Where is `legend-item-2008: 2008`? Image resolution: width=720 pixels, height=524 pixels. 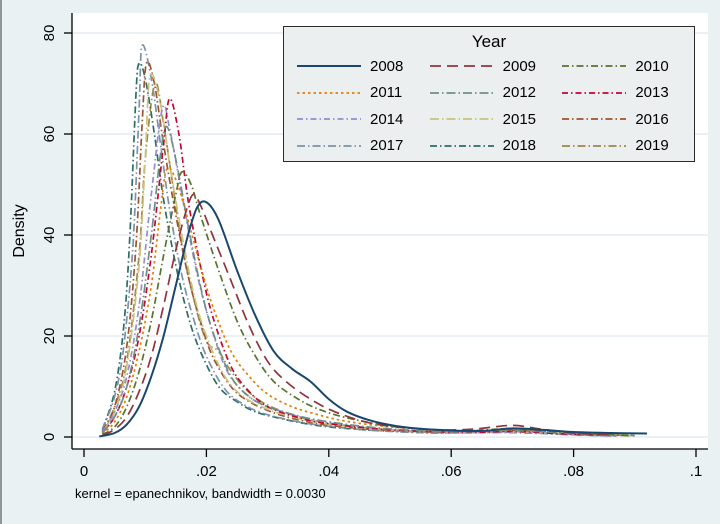
legend-item-2008: 2008 is located at coordinates (356, 66).